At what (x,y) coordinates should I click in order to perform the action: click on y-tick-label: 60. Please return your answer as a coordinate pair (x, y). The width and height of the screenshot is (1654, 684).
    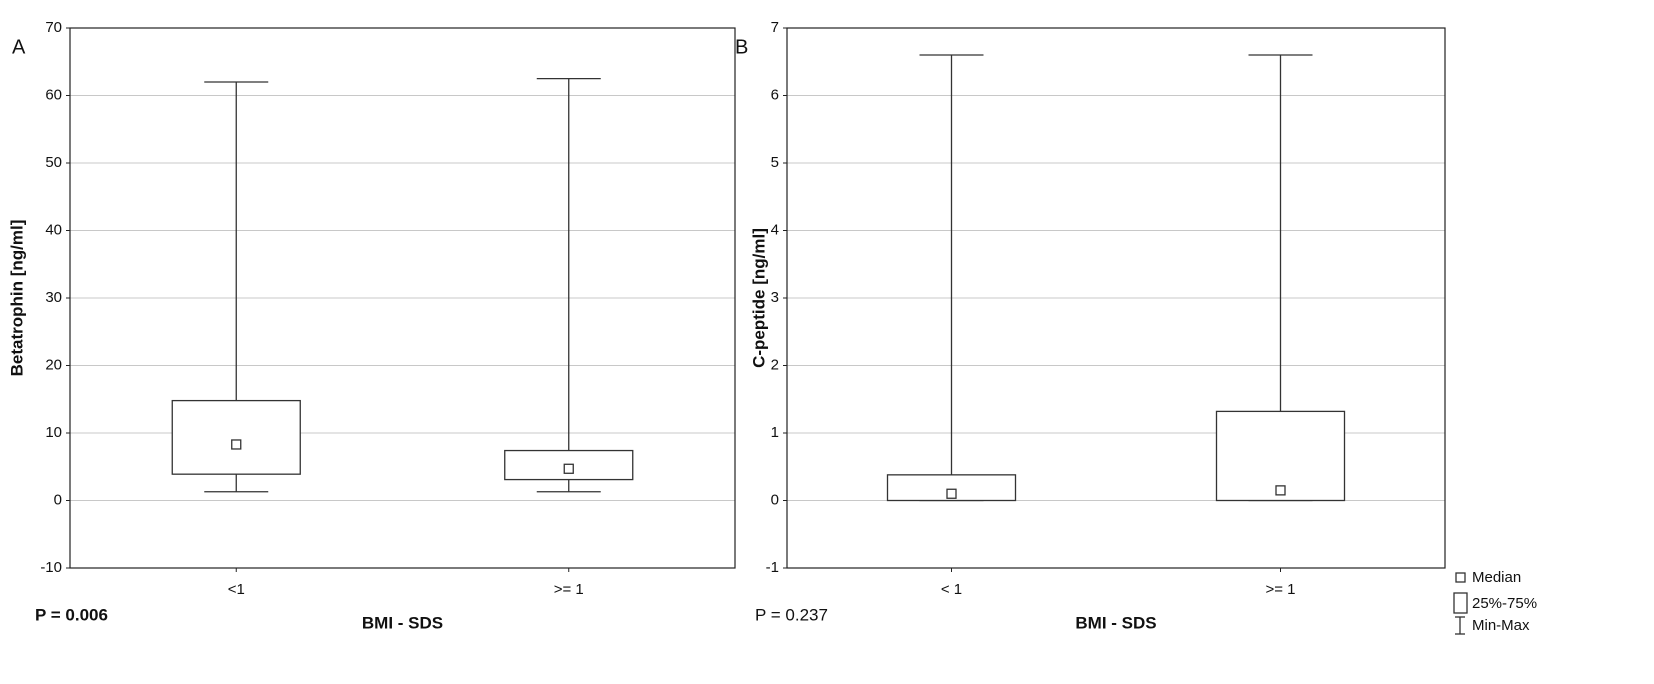
    Looking at the image, I should click on (53, 94).